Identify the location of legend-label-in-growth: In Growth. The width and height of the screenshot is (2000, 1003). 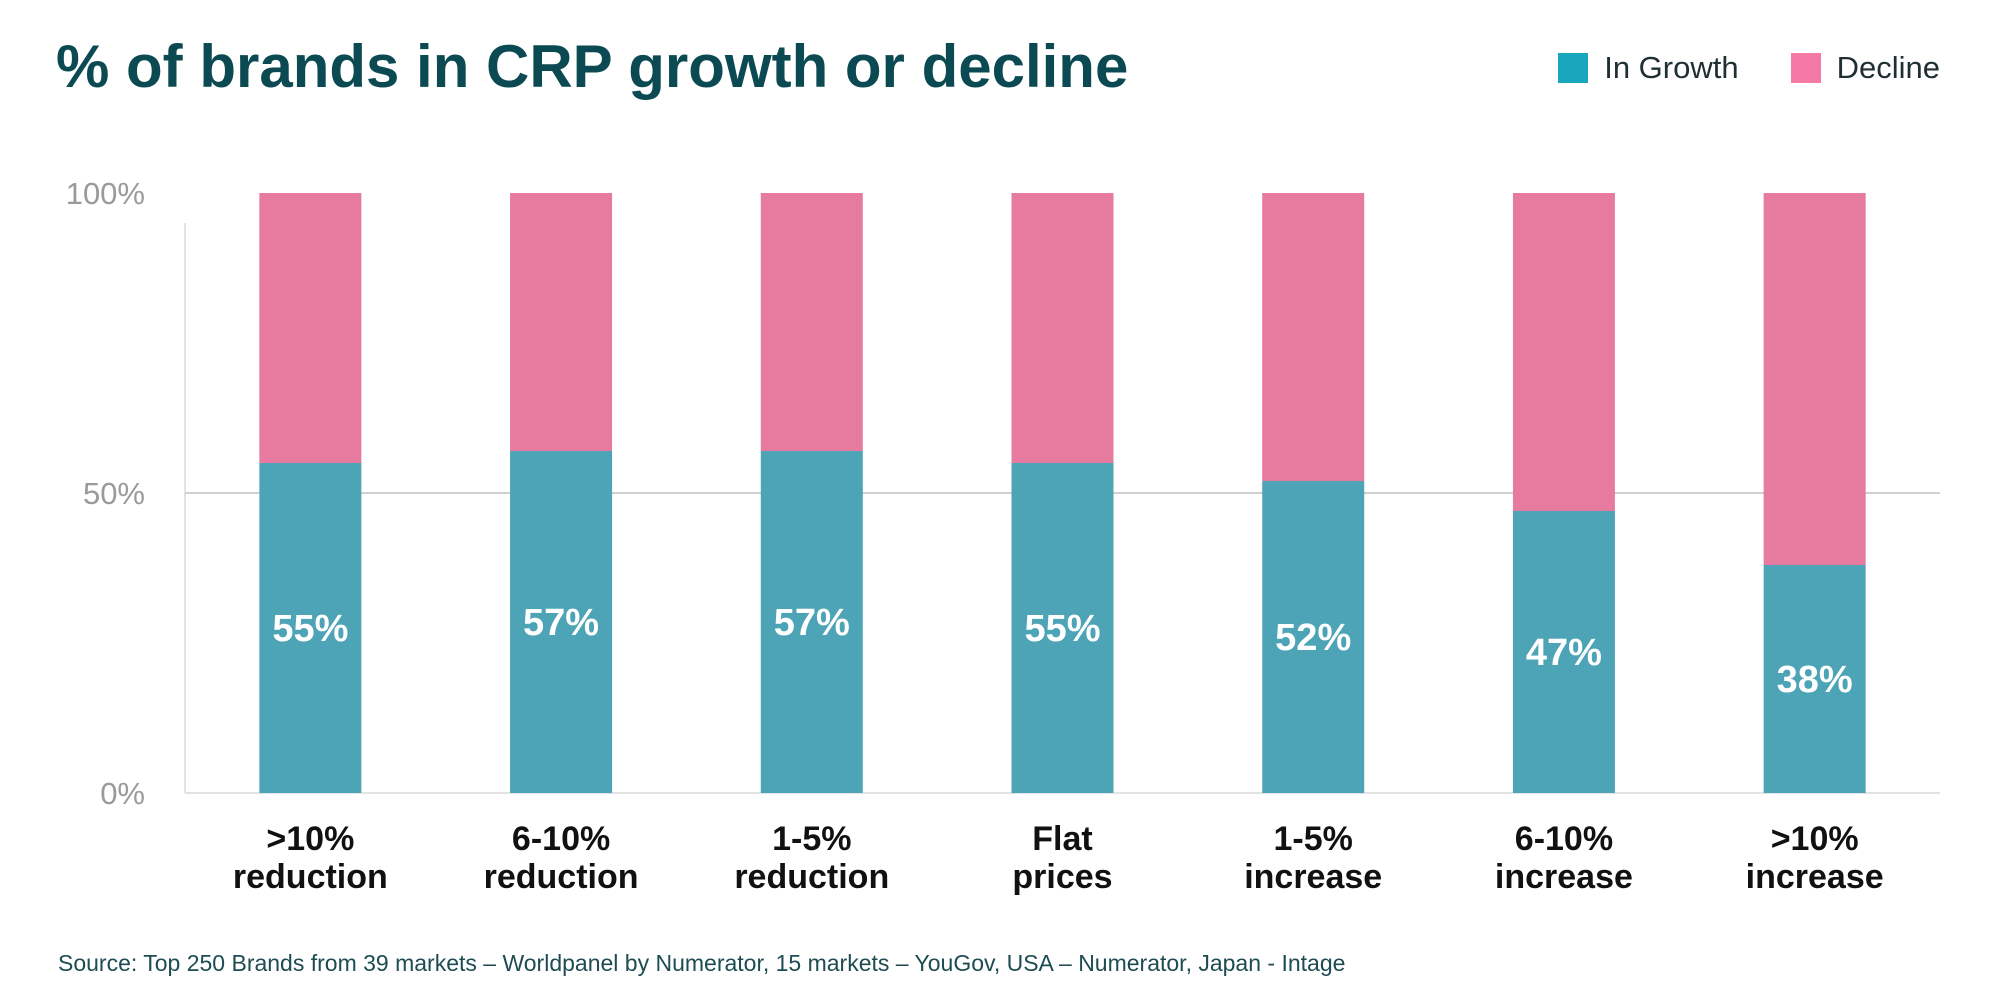
(1671, 67).